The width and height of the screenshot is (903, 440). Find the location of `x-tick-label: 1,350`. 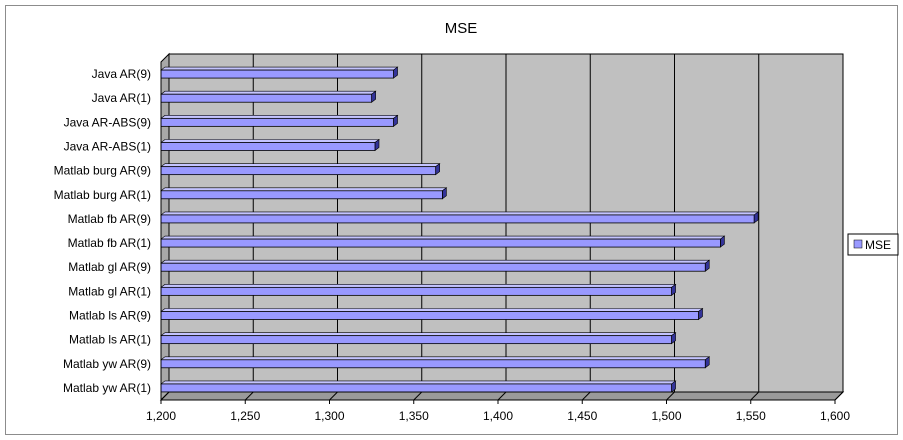

x-tick-label: 1,350 is located at coordinates (414, 416).